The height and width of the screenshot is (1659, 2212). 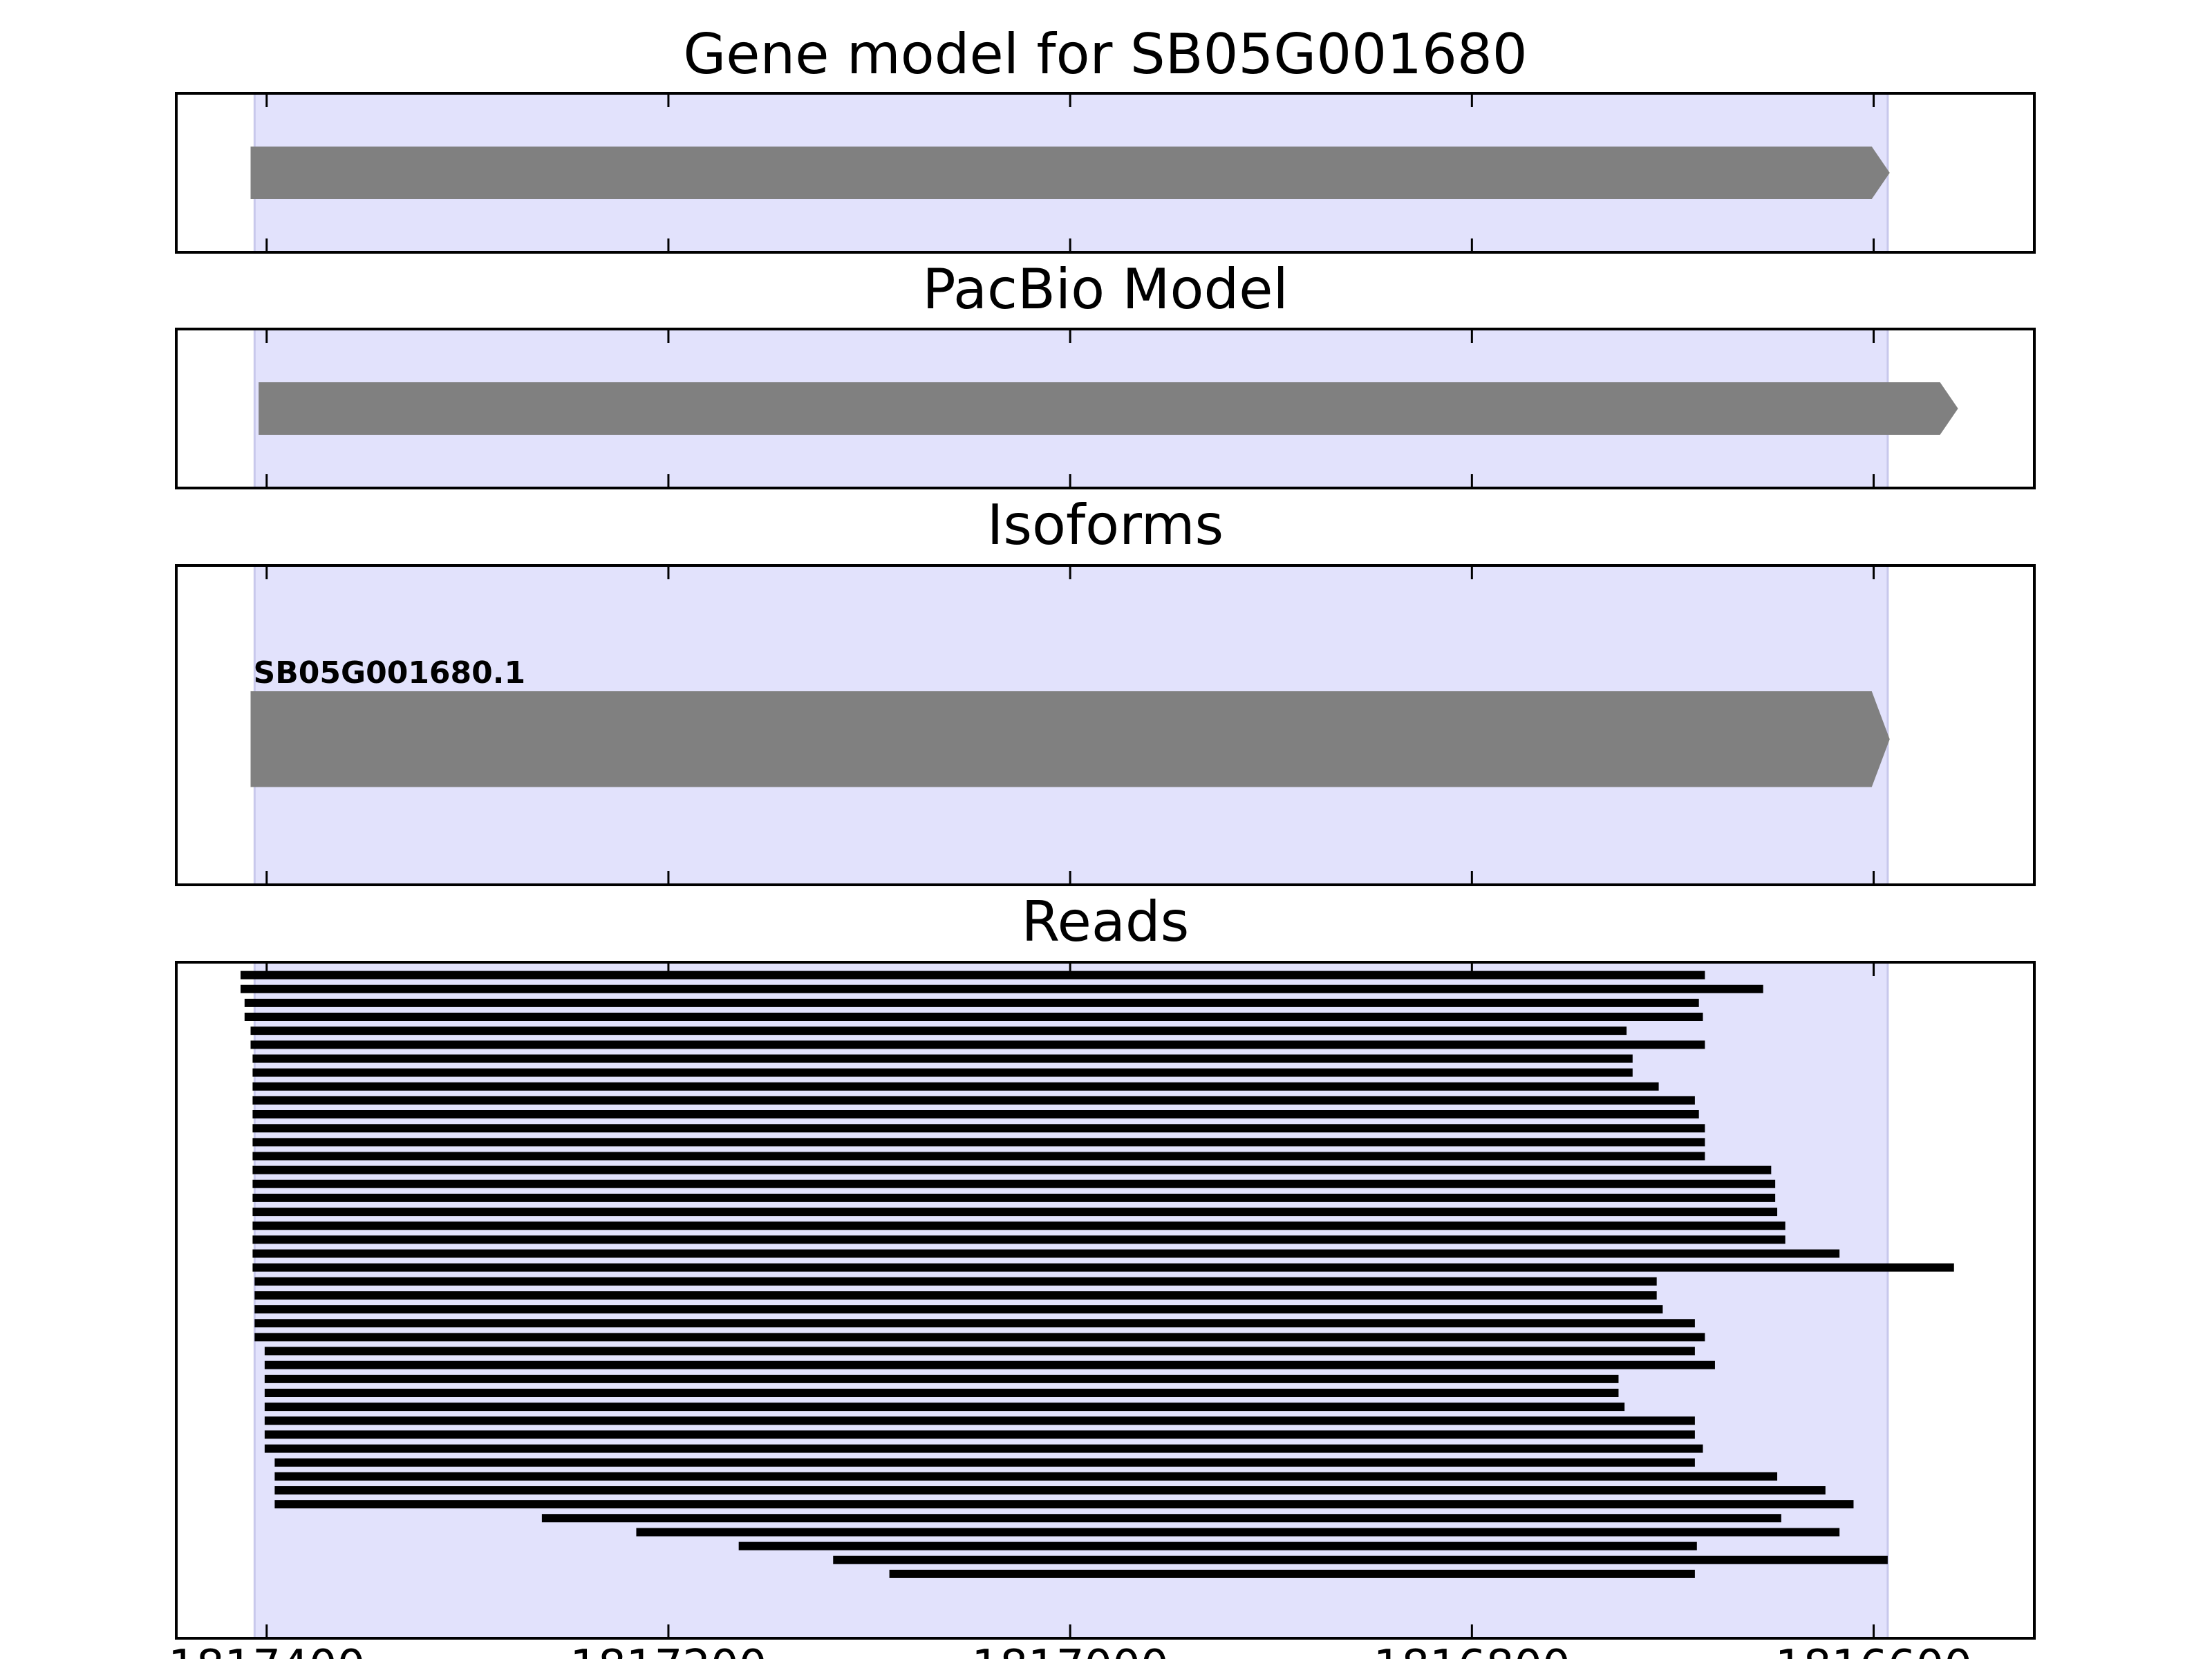 I want to click on panel-title: PacBio Model, so click(x=1105, y=289).